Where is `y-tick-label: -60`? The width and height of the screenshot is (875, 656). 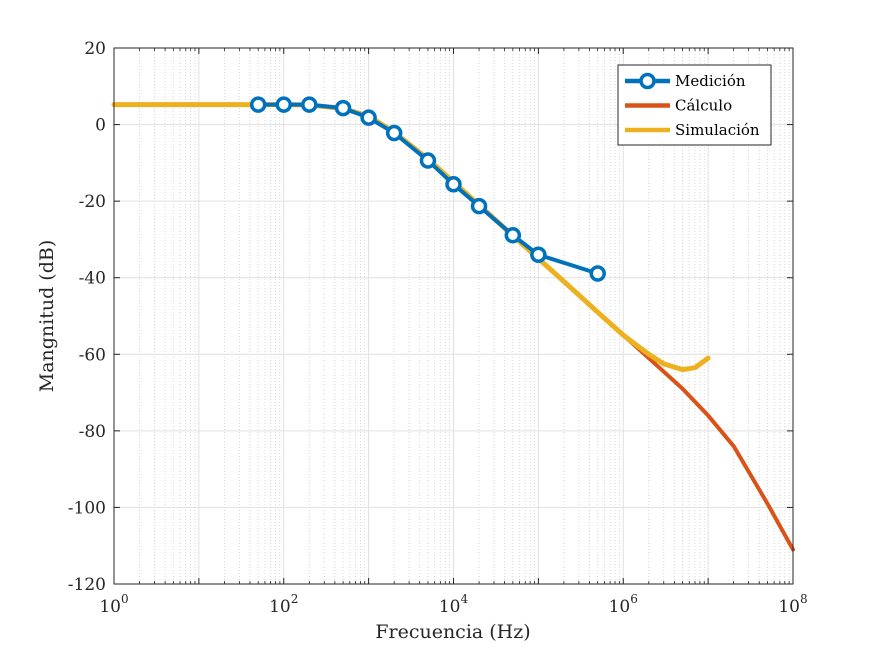 y-tick-label: -60 is located at coordinates (92, 355).